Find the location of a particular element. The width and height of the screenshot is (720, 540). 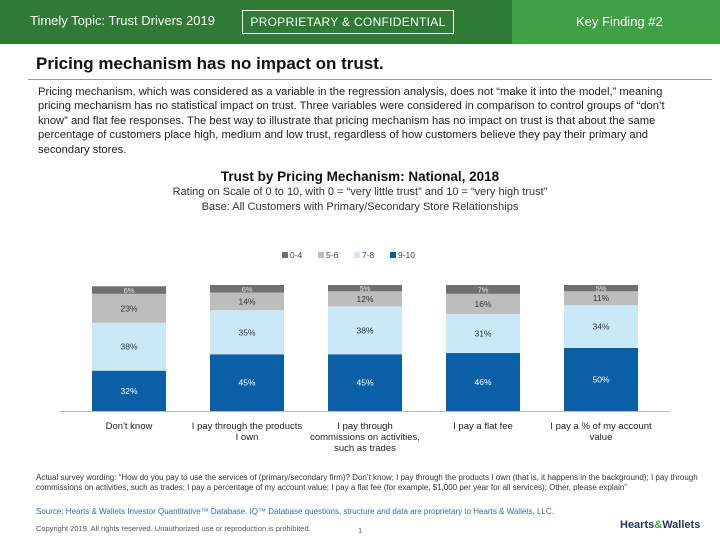

data-label-9-10-2: 45% is located at coordinates (364, 383).